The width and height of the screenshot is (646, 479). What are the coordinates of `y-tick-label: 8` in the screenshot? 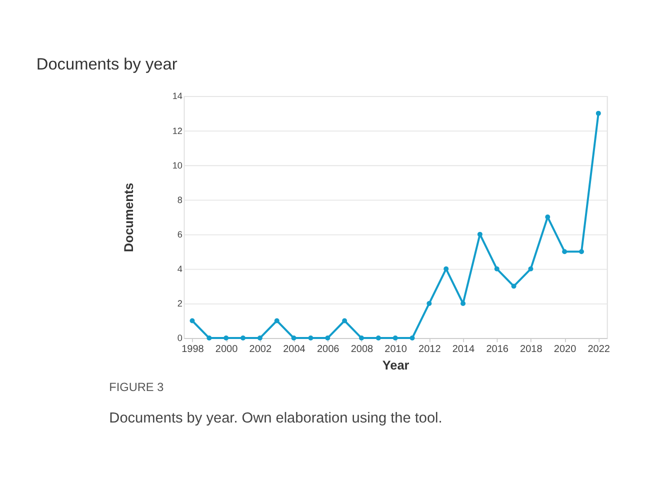 It's located at (179, 199).